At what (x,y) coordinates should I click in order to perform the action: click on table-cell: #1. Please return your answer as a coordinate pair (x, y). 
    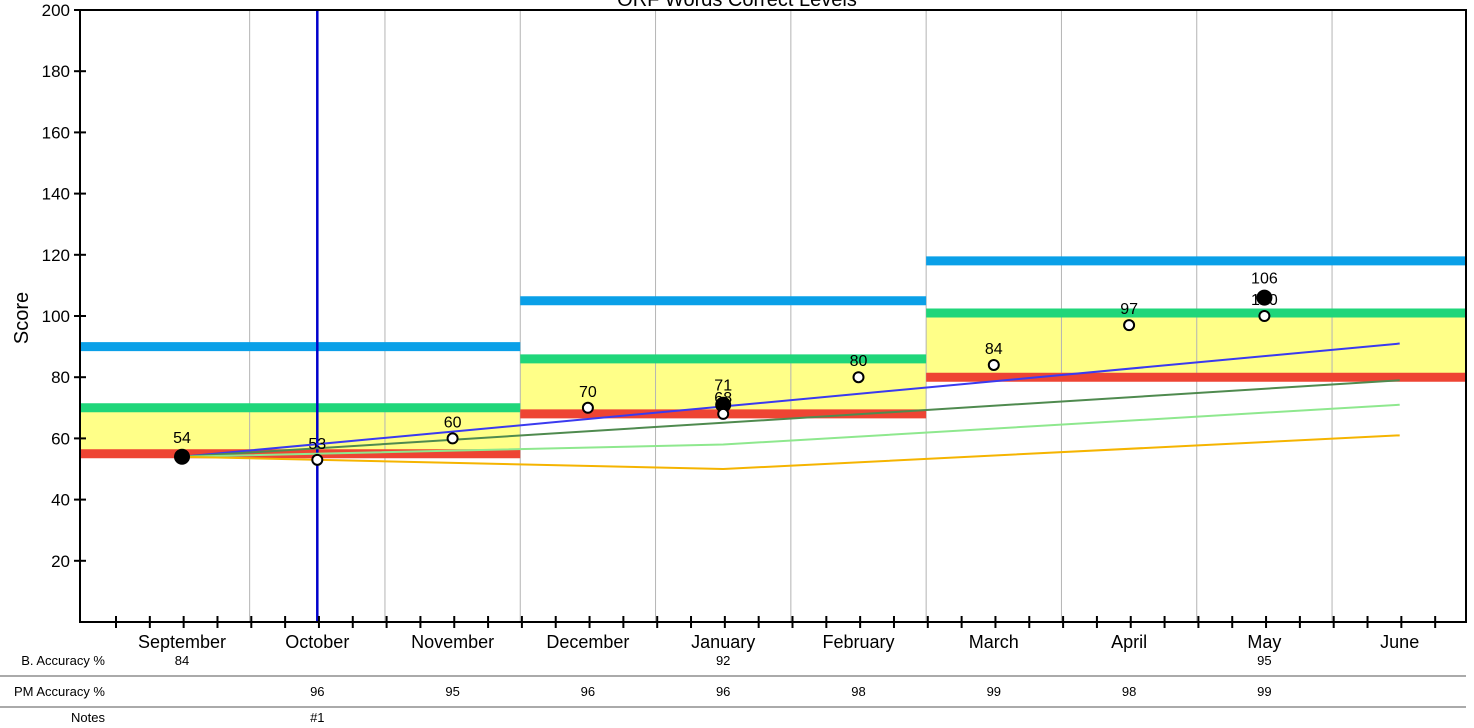
    Looking at the image, I should click on (317, 717).